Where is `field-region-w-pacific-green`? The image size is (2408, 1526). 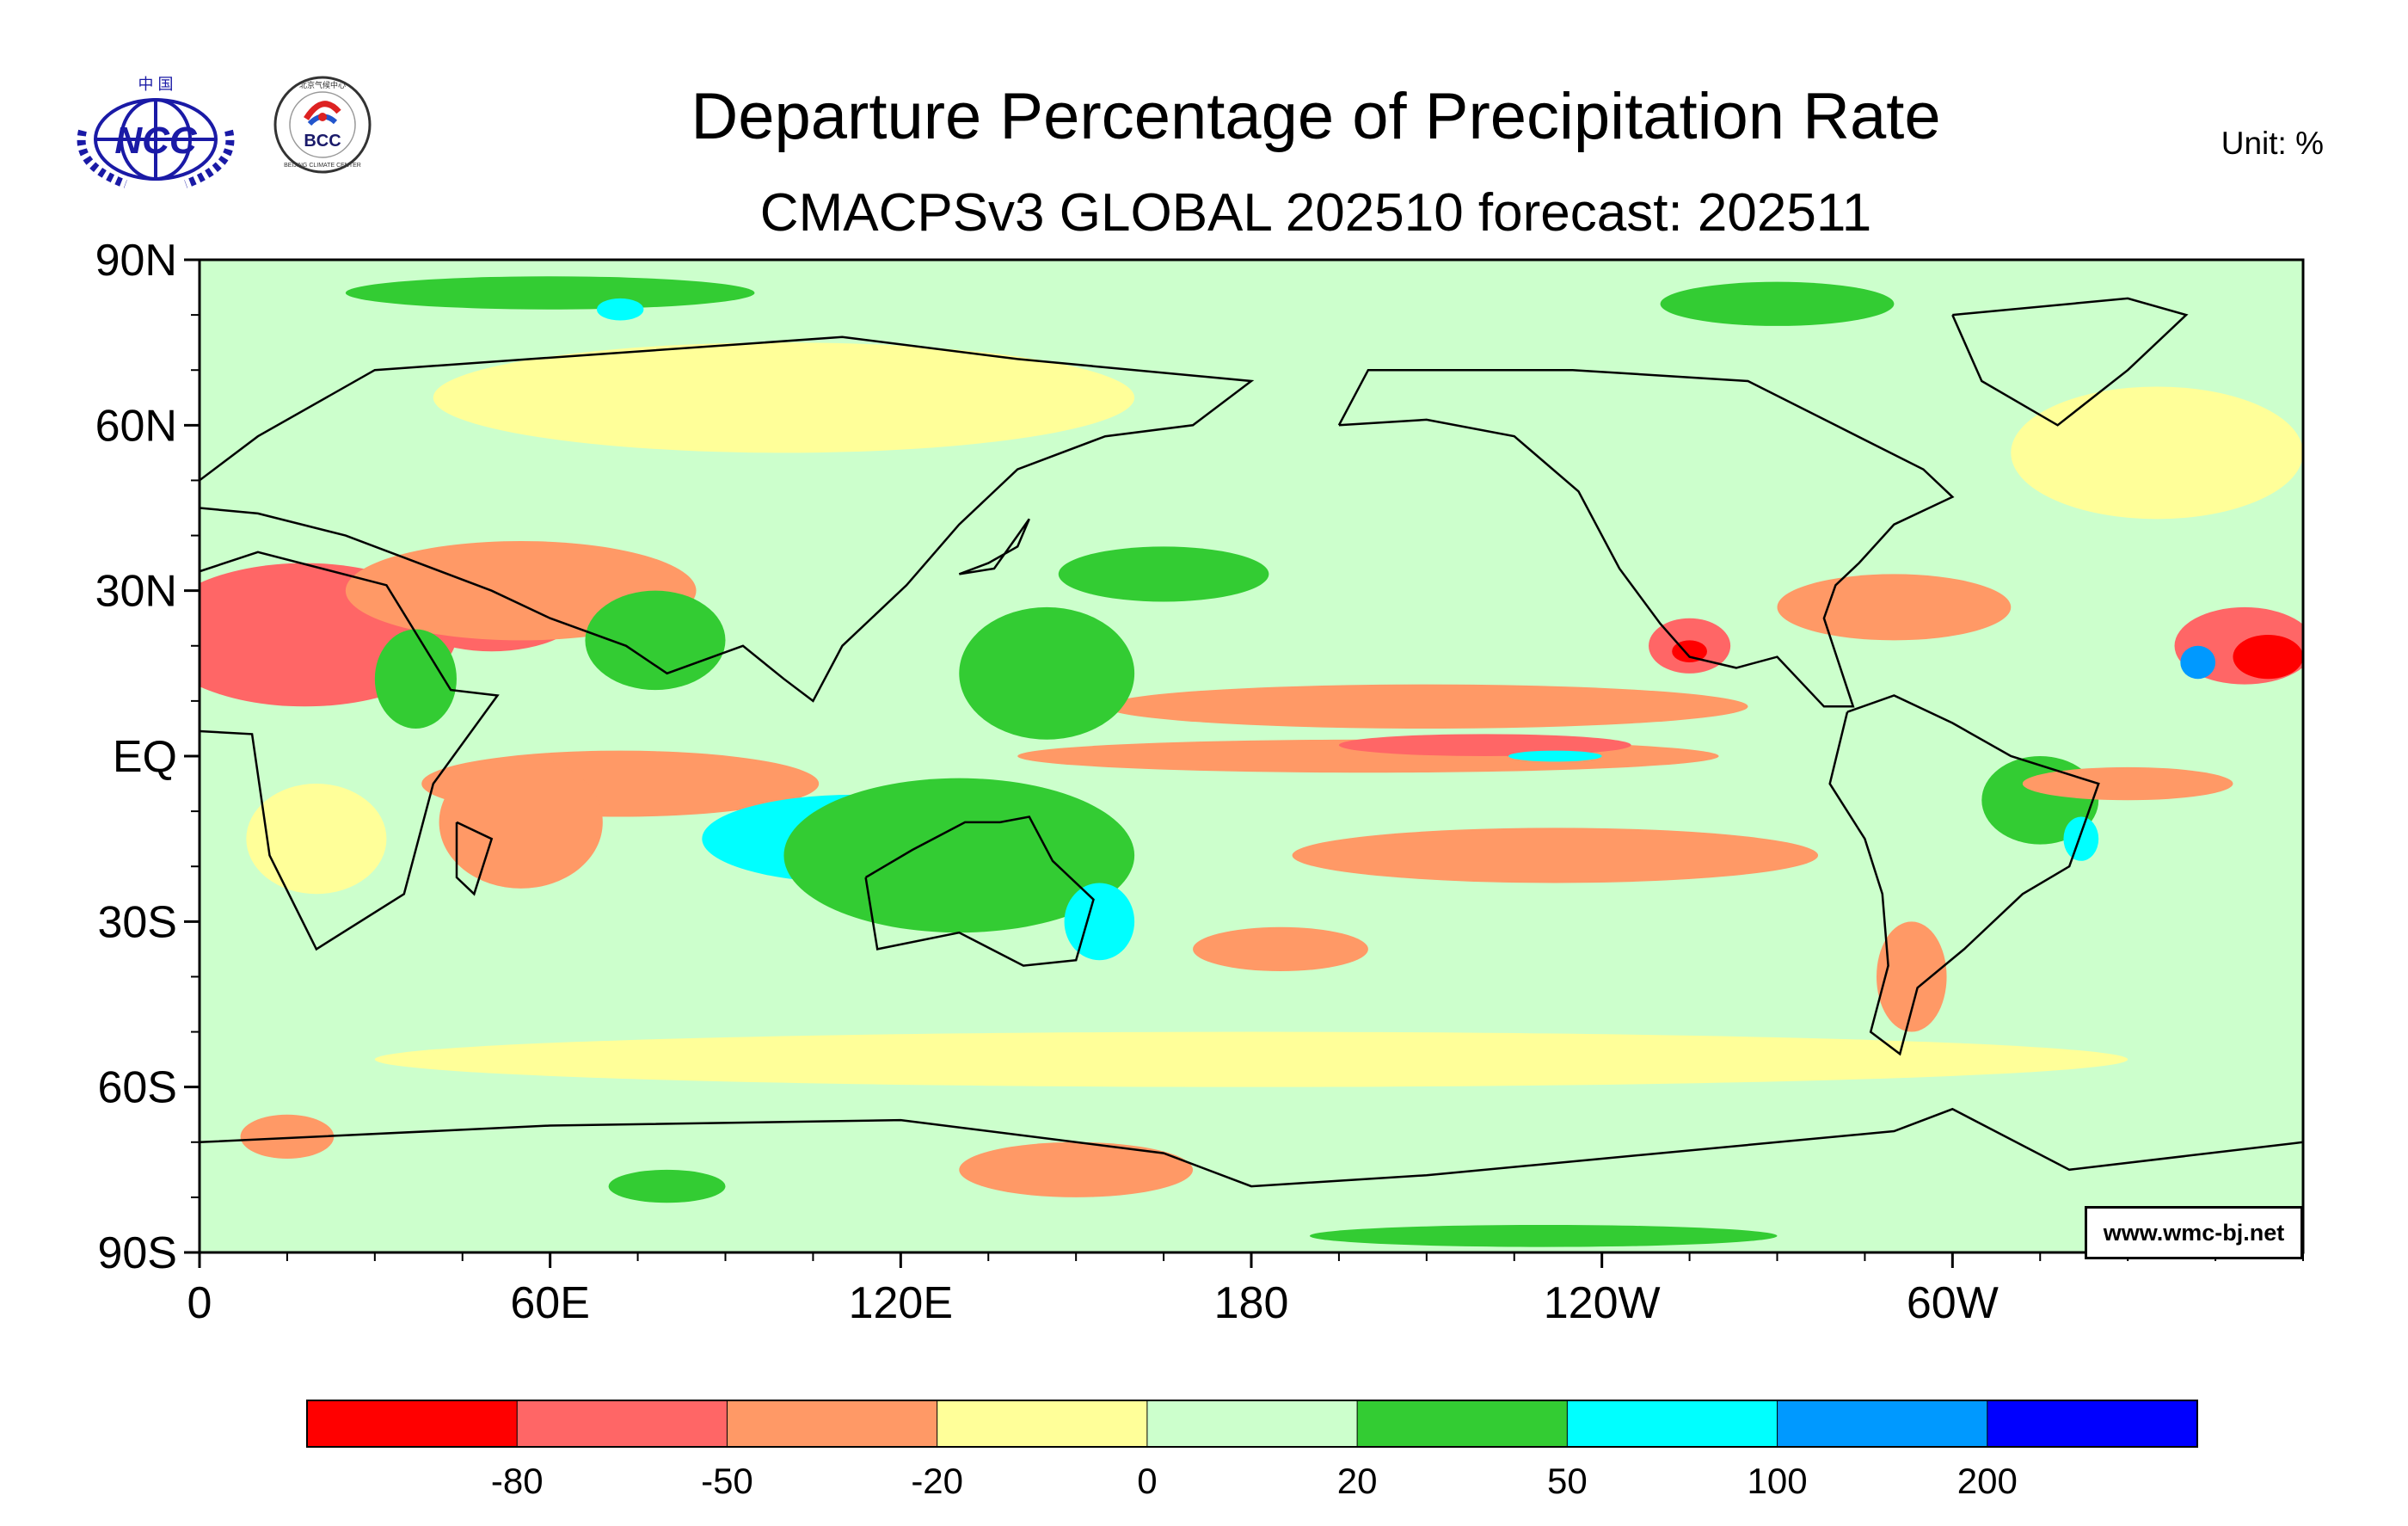
field-region-w-pacific-green is located at coordinates (1047, 673).